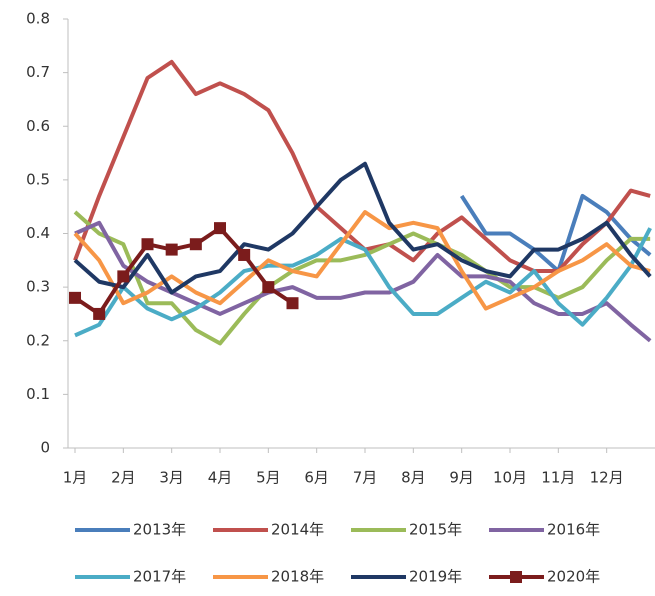 The width and height of the screenshot is (655, 596). I want to click on x-tick-label: 8月, so click(413, 478).